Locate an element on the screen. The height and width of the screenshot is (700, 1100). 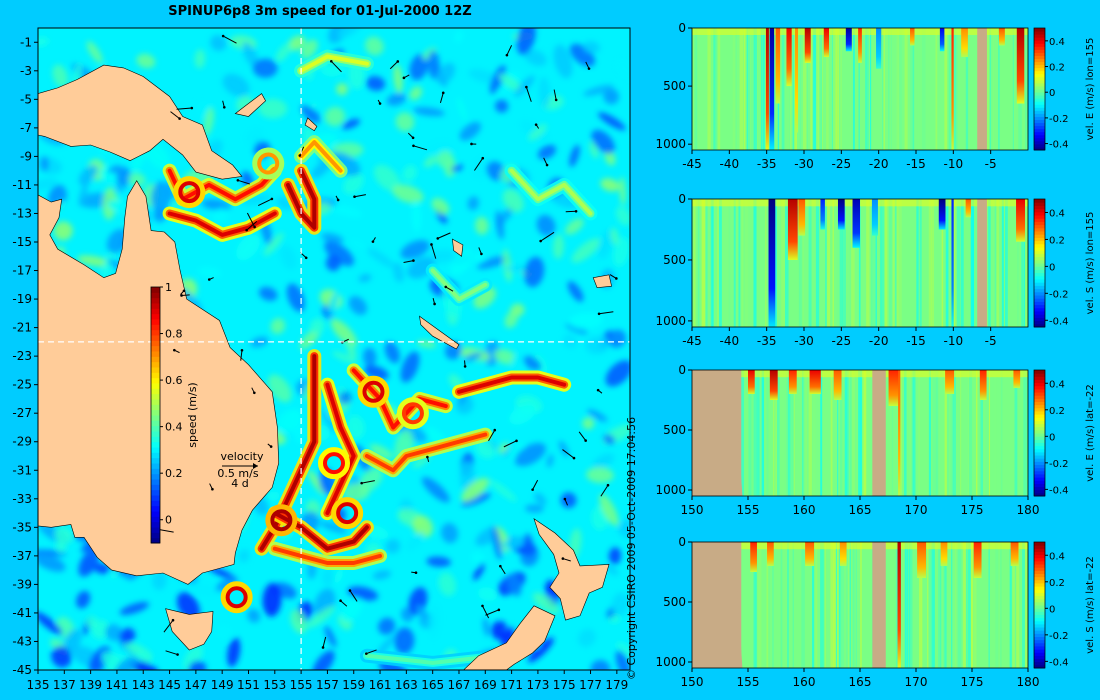
x-tick-label: 177 is located at coordinates (590, 685).